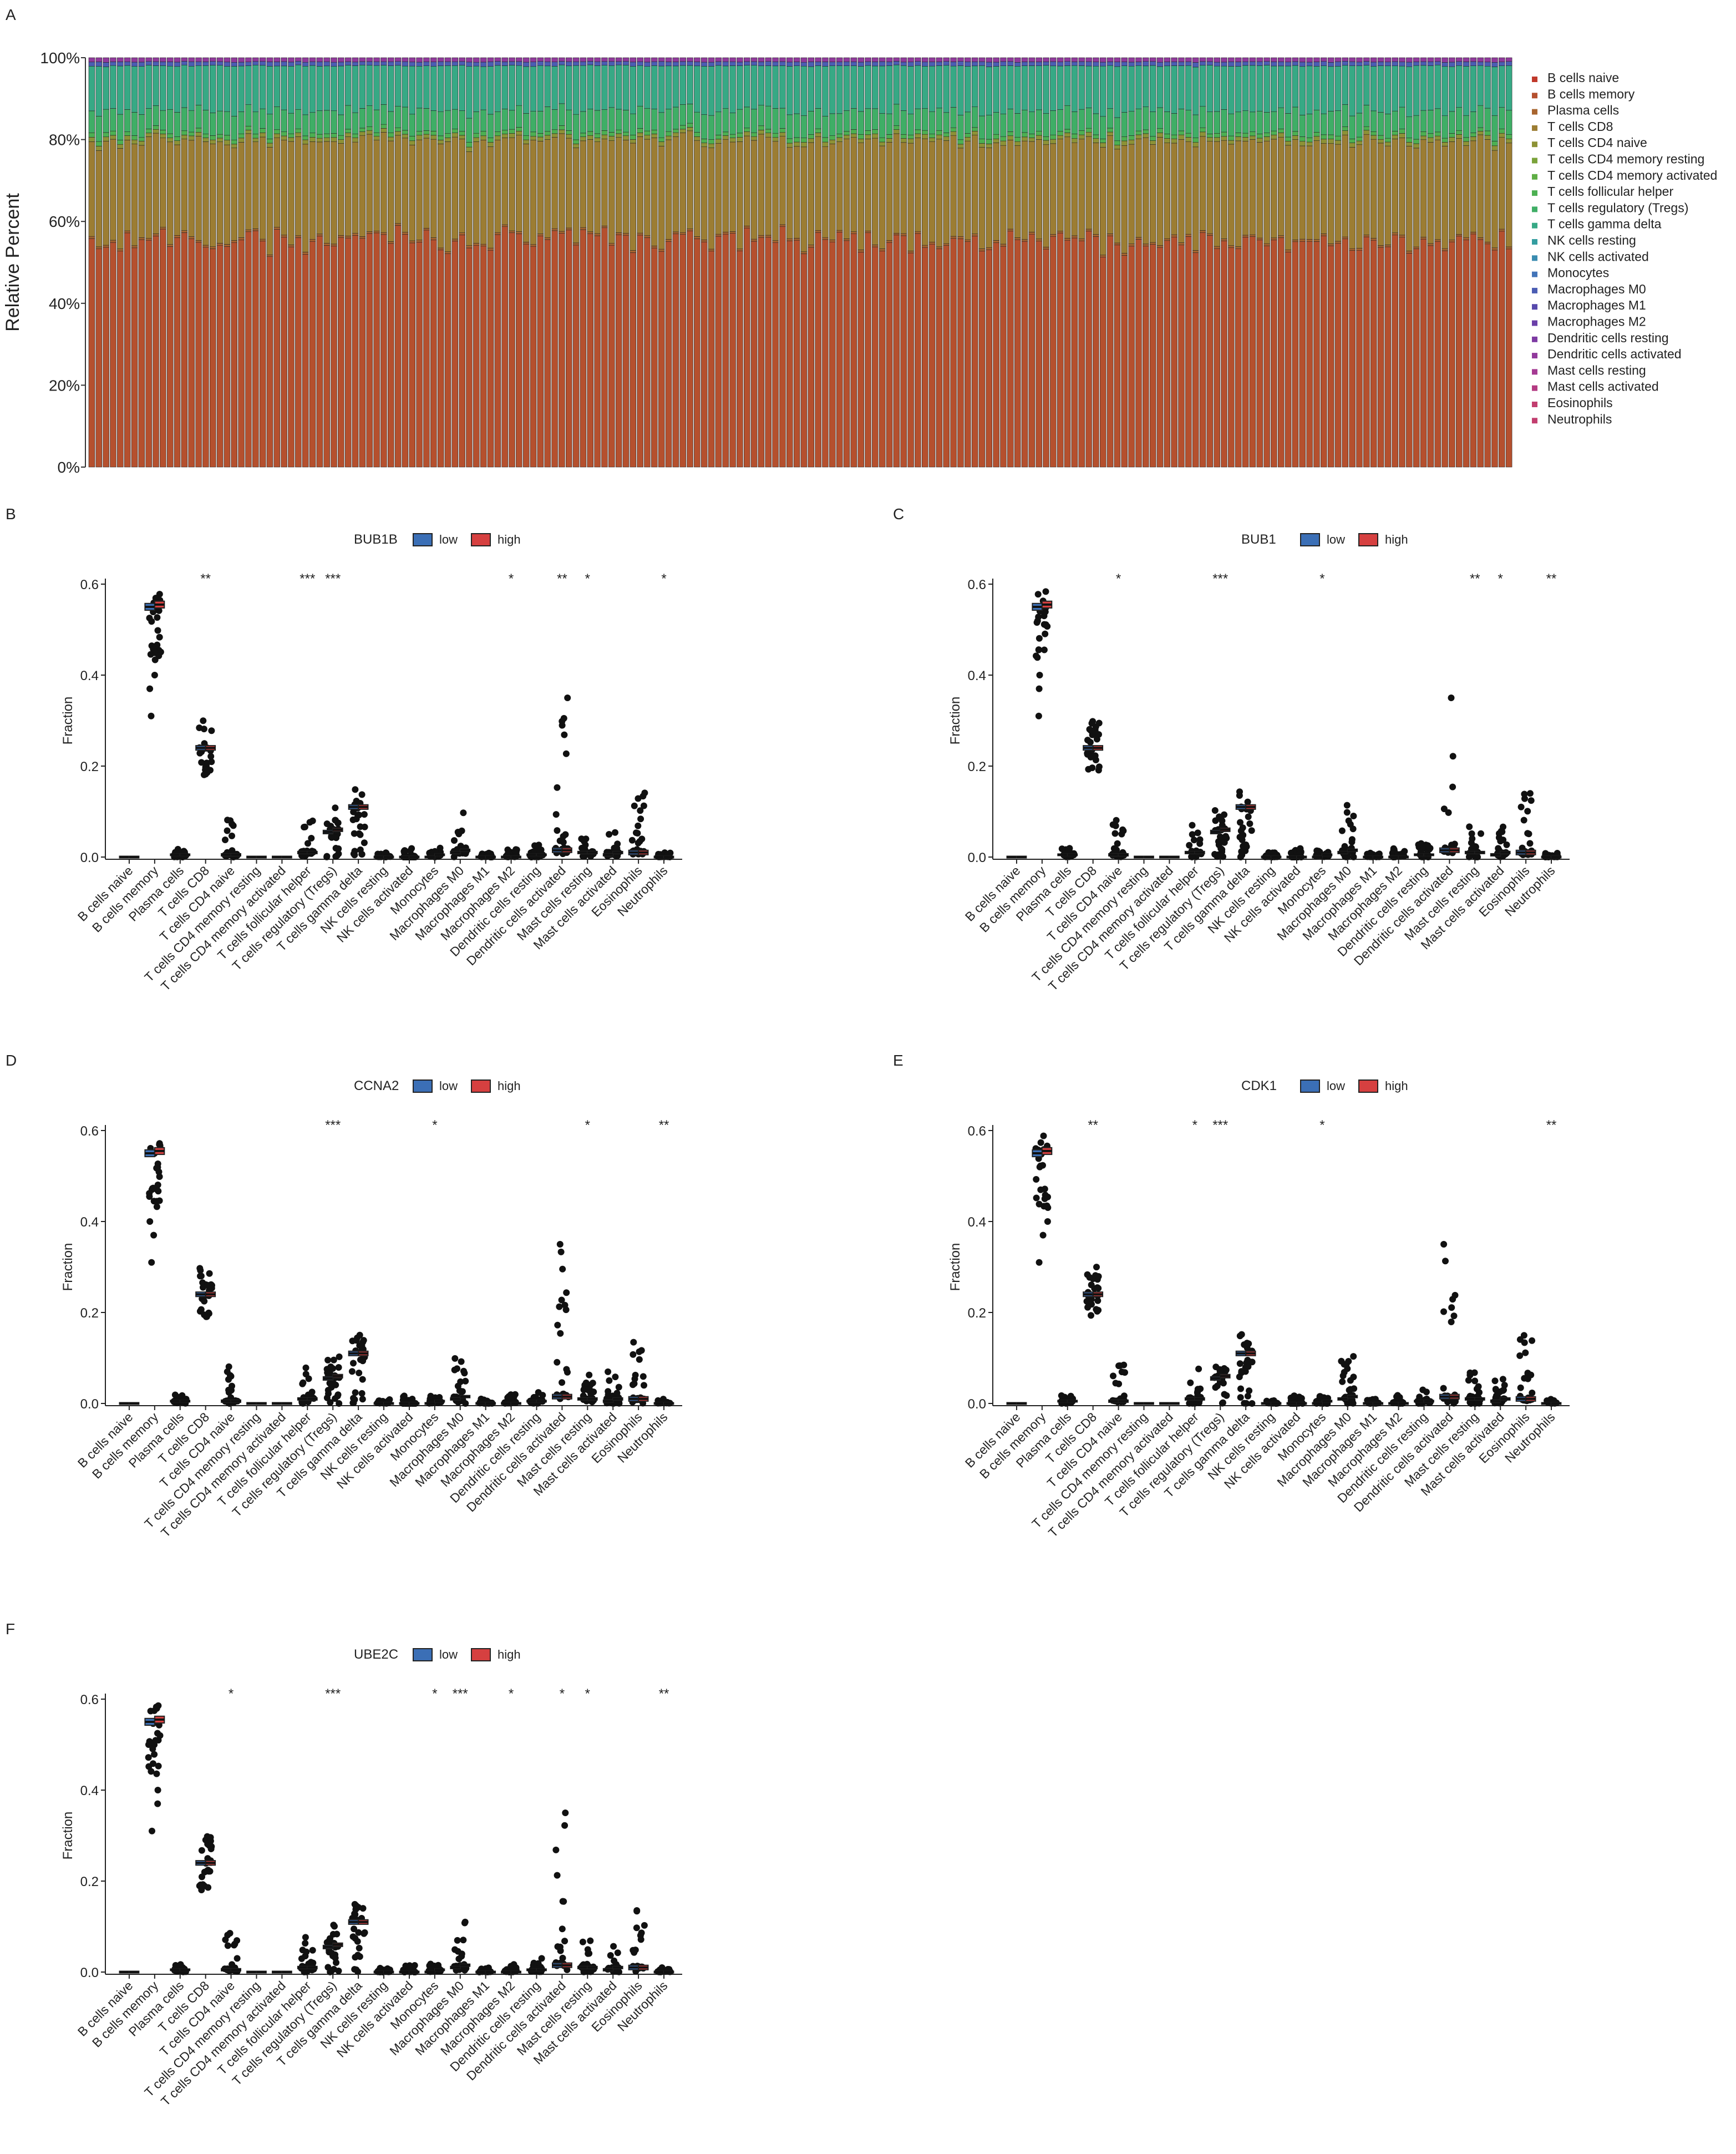  What do you see at coordinates (1597, 142) in the screenshot?
I see `legend-label: T cells CD4 naive` at bounding box center [1597, 142].